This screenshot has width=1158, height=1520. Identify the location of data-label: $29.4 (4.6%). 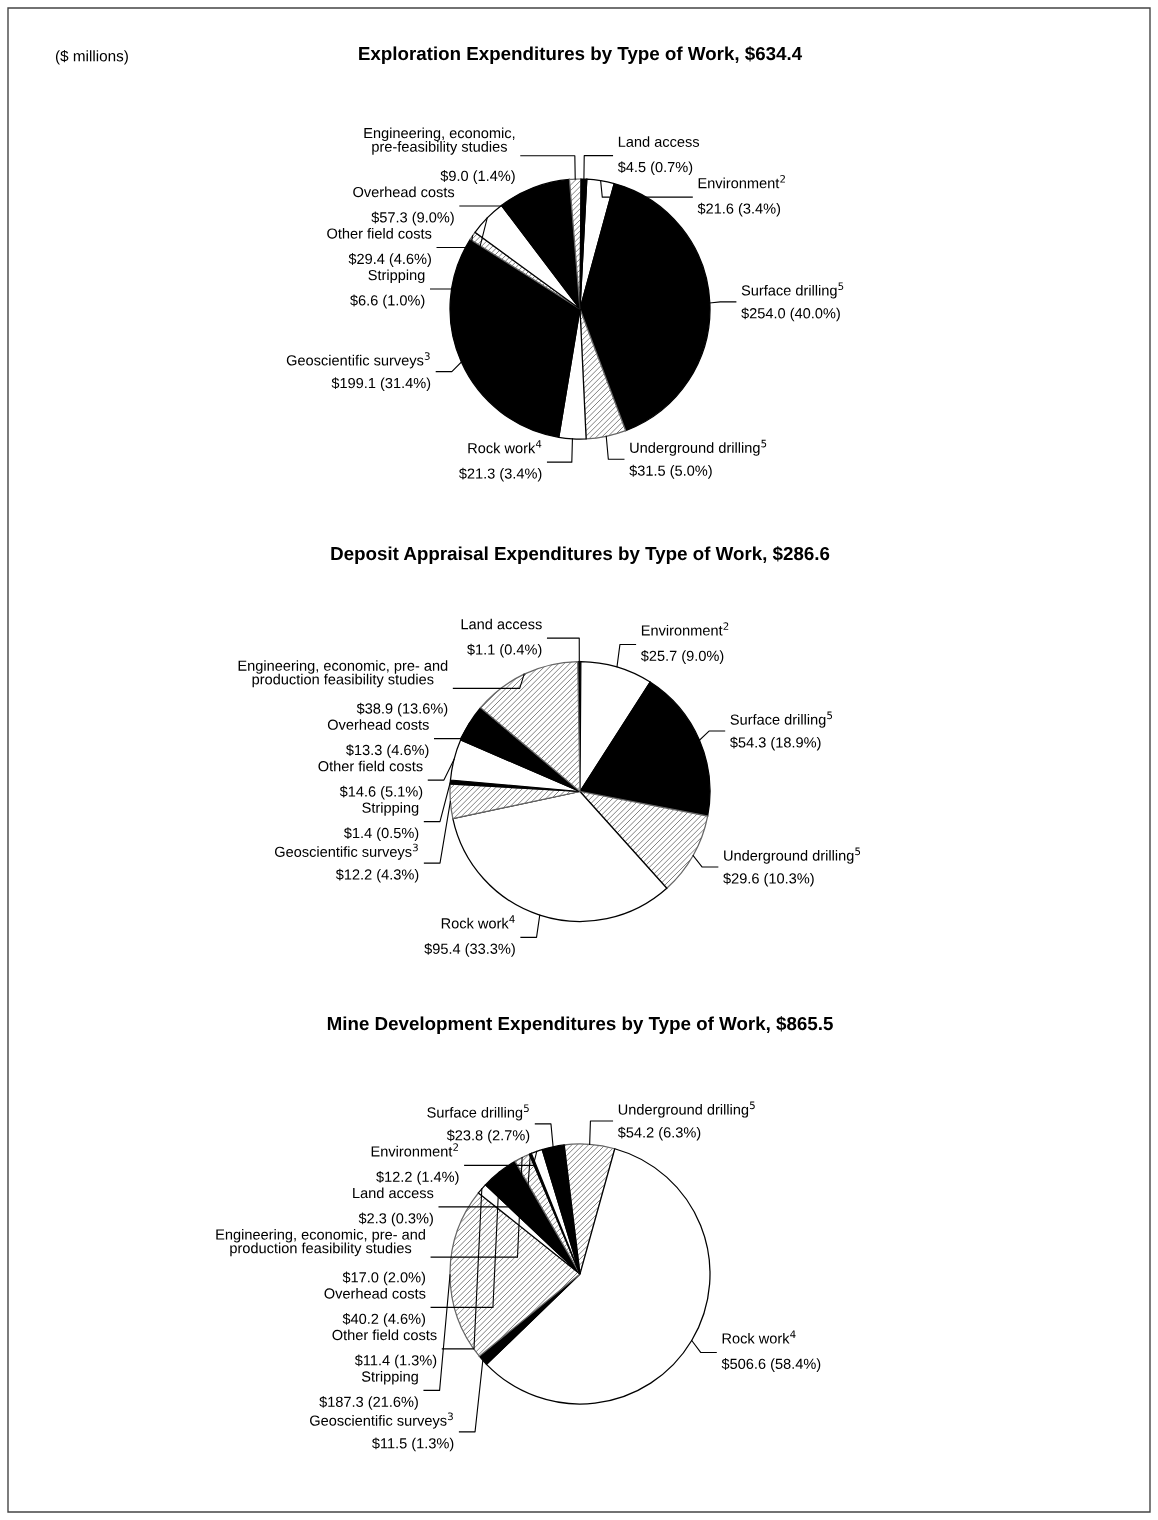
(389, 260).